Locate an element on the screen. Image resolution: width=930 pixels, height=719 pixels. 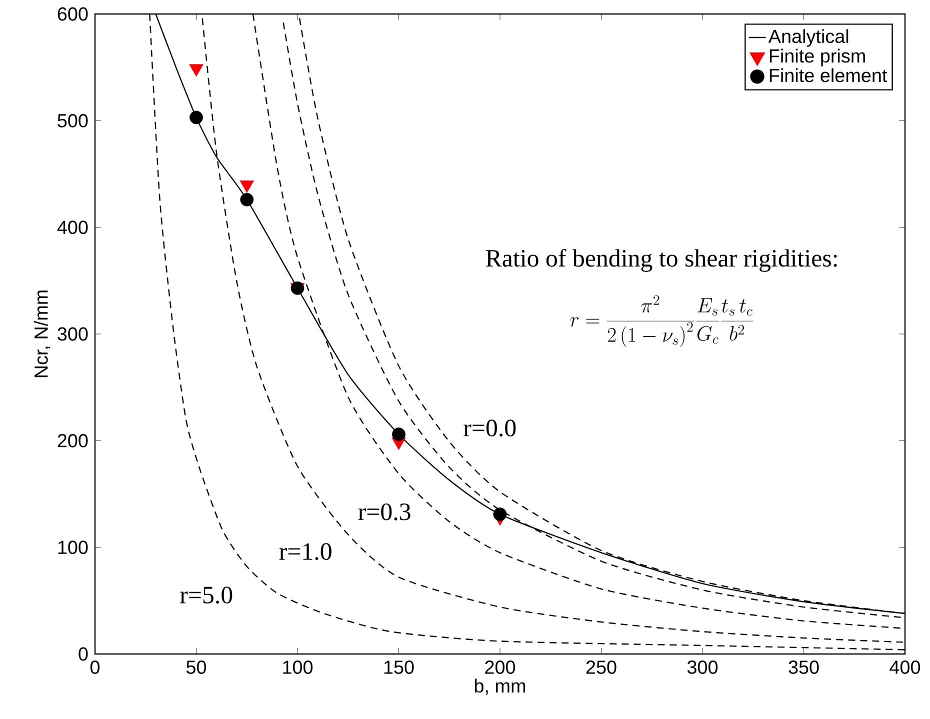
x-tick-label: 250 is located at coordinates (601, 667).